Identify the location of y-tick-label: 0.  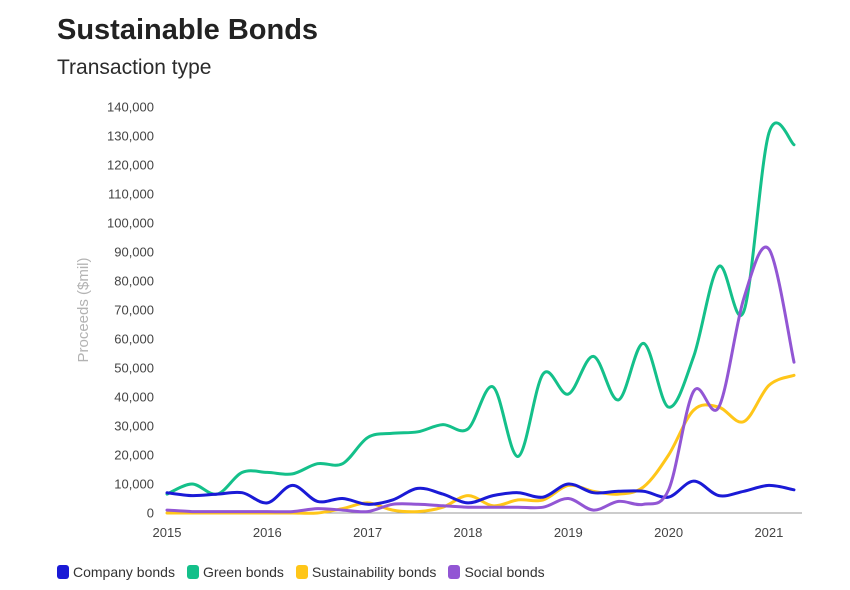
(150, 513).